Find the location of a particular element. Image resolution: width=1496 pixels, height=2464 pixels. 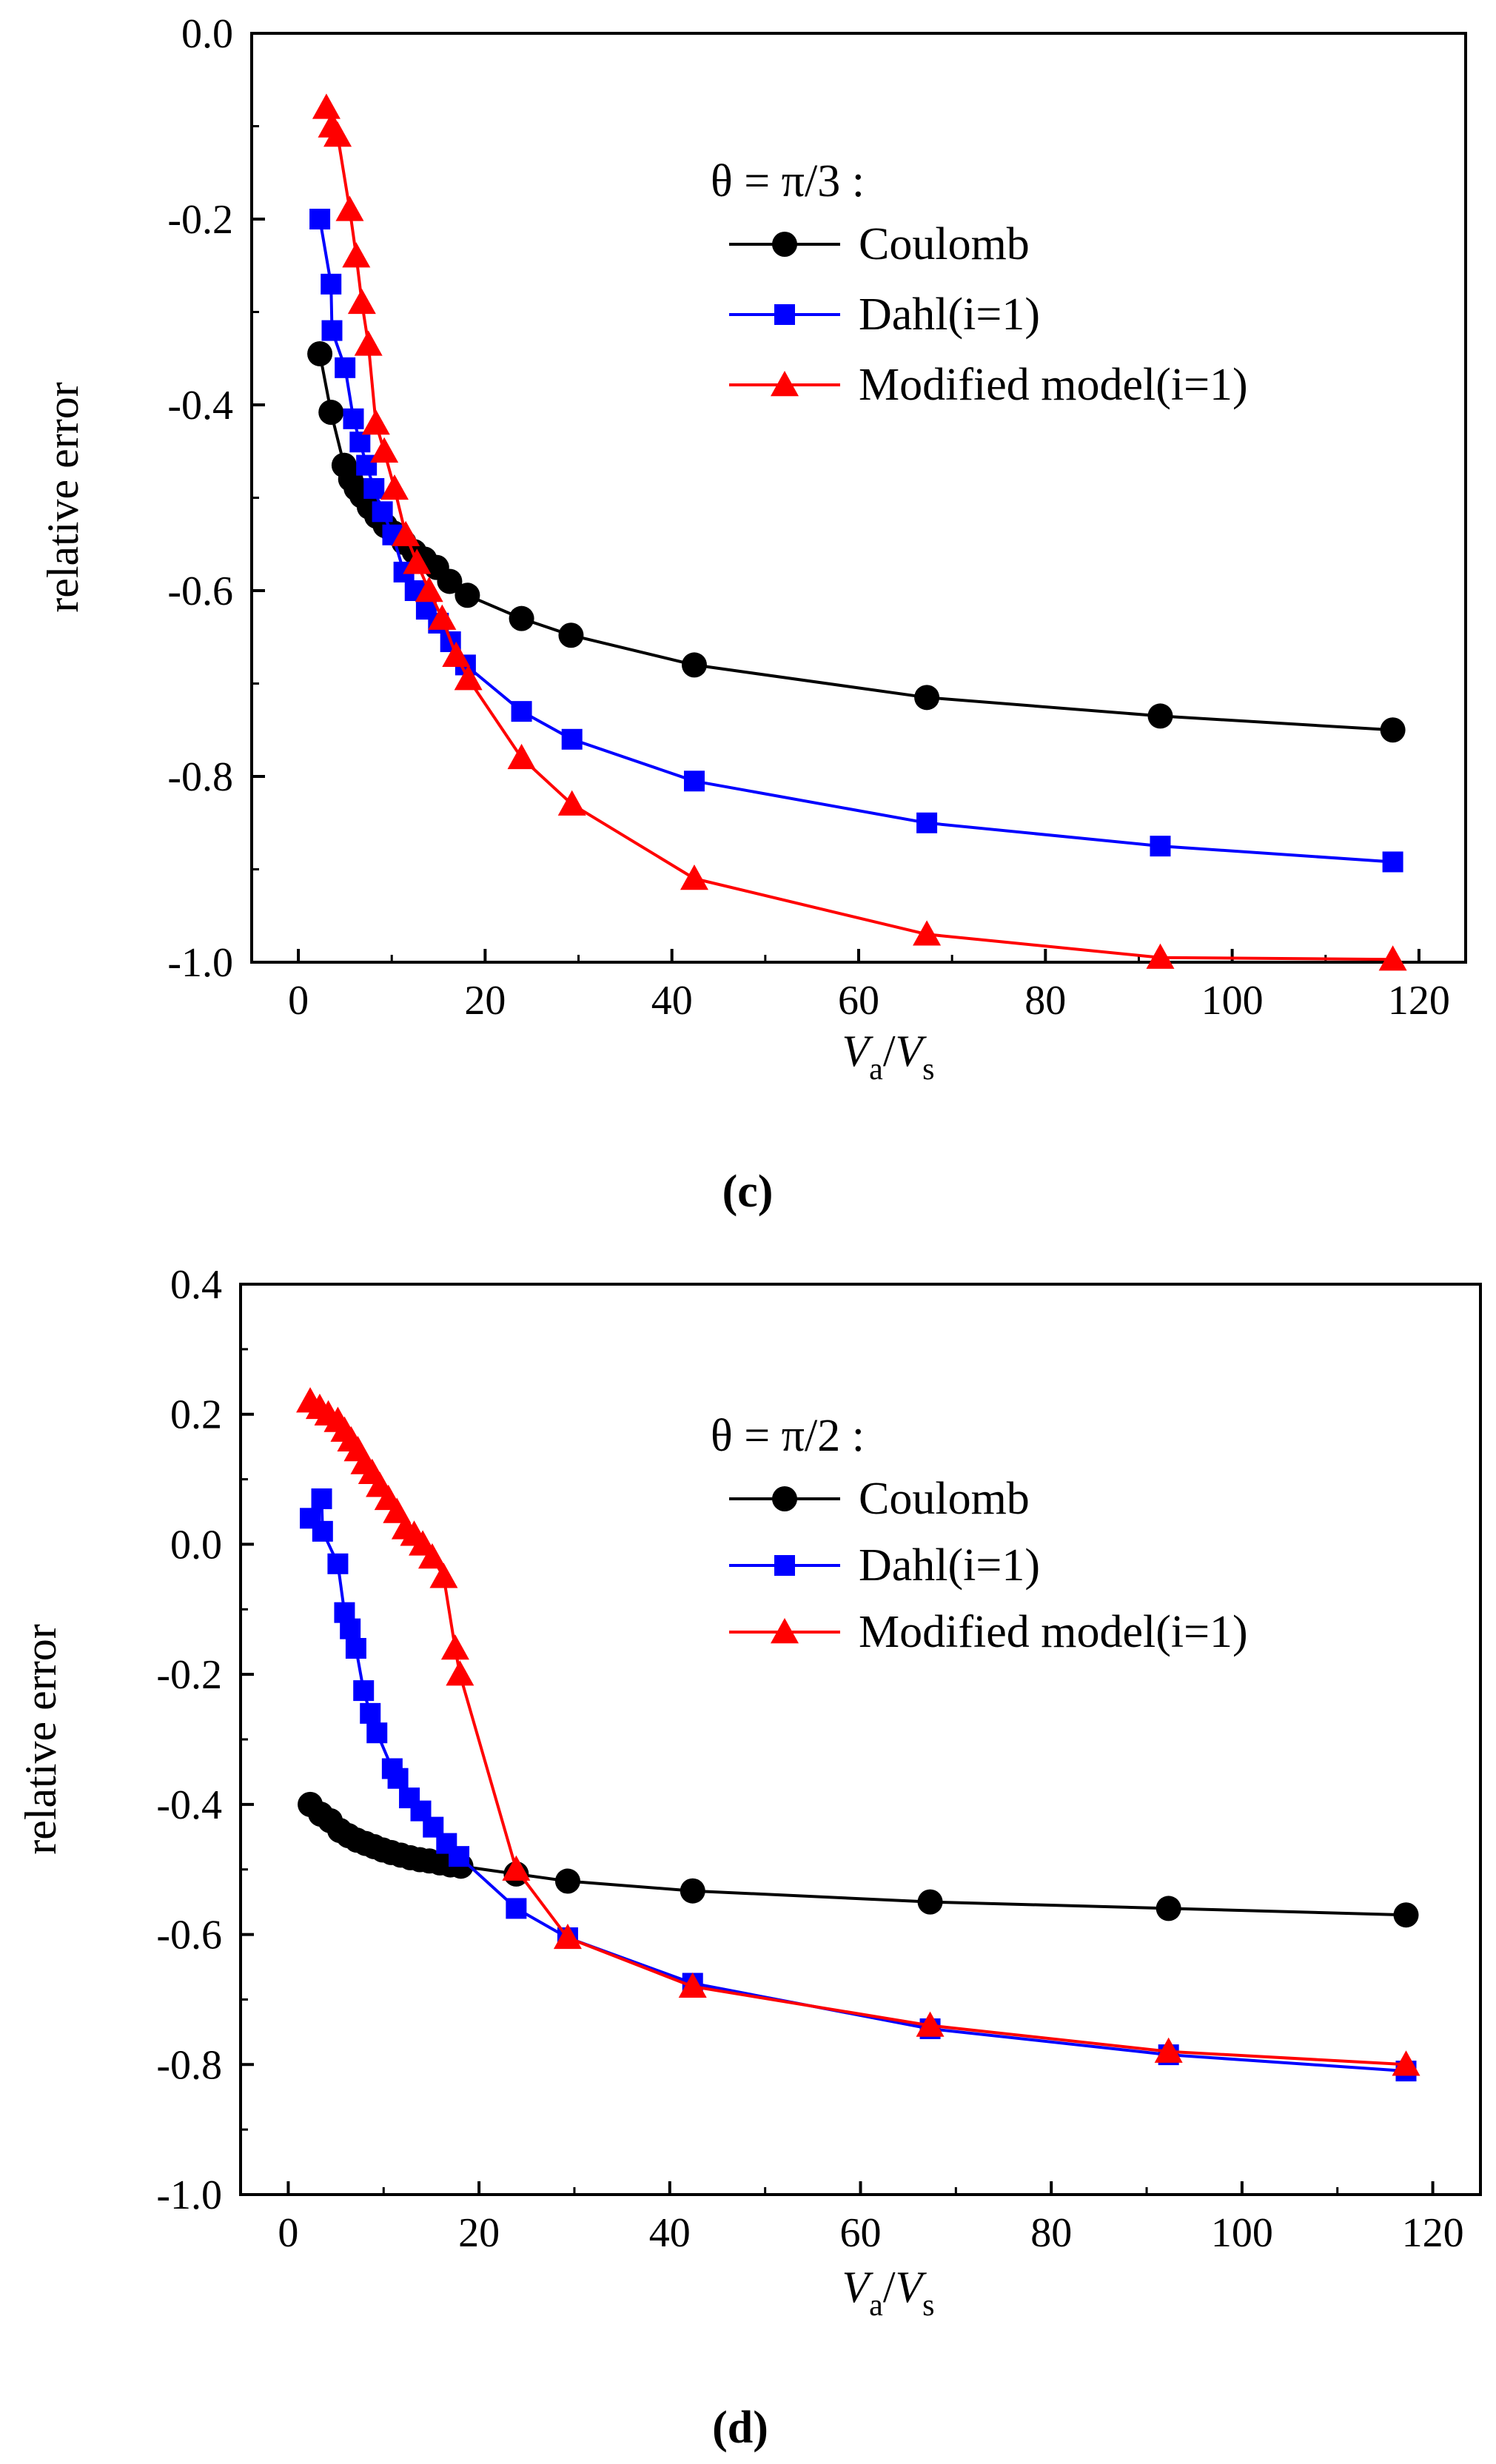

panel-c-x-tick-label: 120 is located at coordinates (1419, 1001).